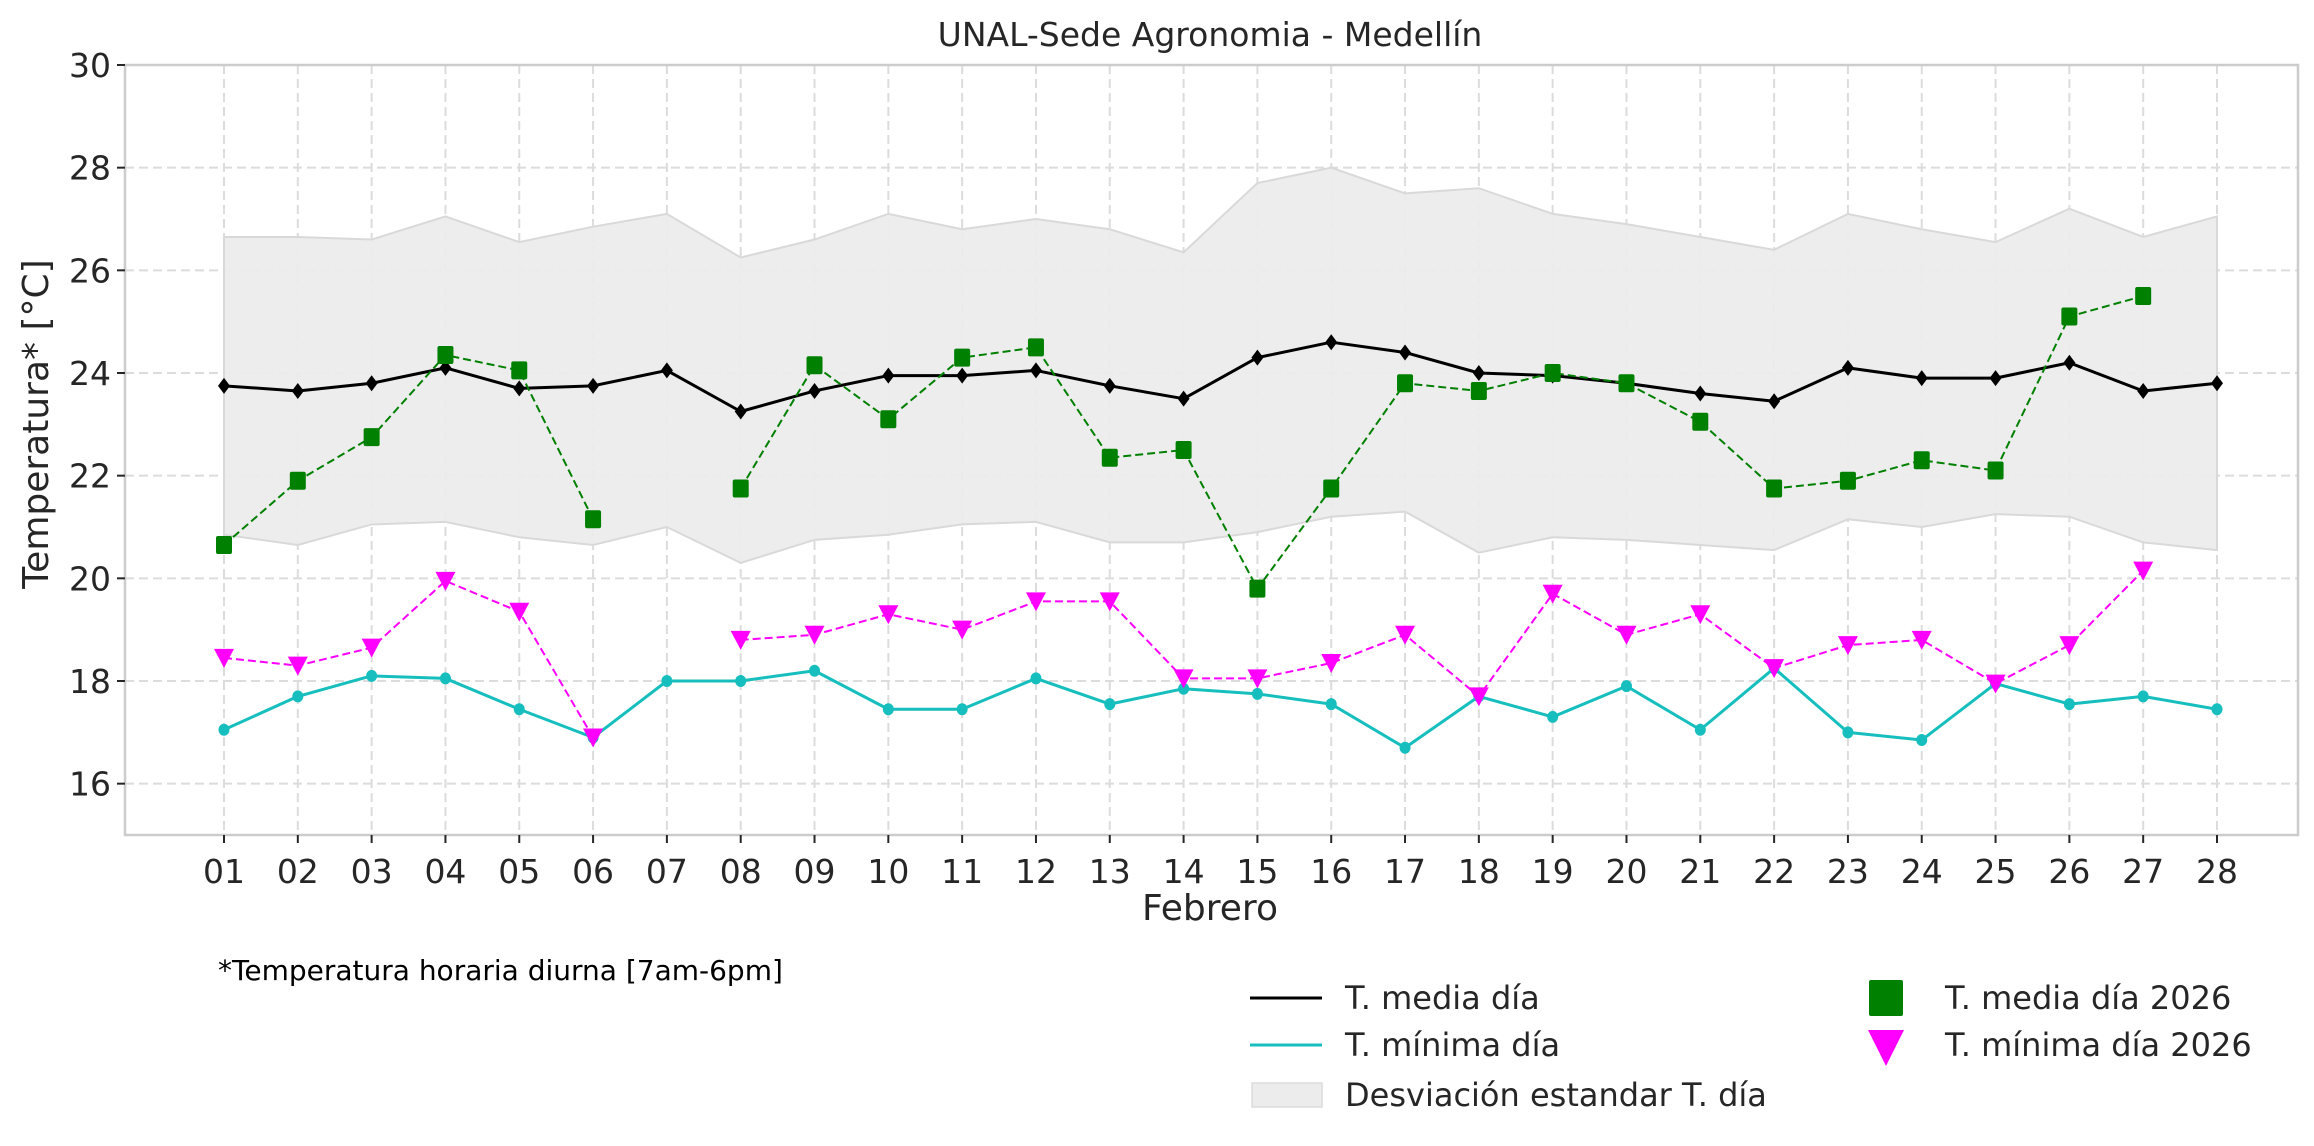 The width and height of the screenshot is (2314, 1146). Describe the element at coordinates (888, 871) in the screenshot. I see `x-tick-label: 10` at that location.